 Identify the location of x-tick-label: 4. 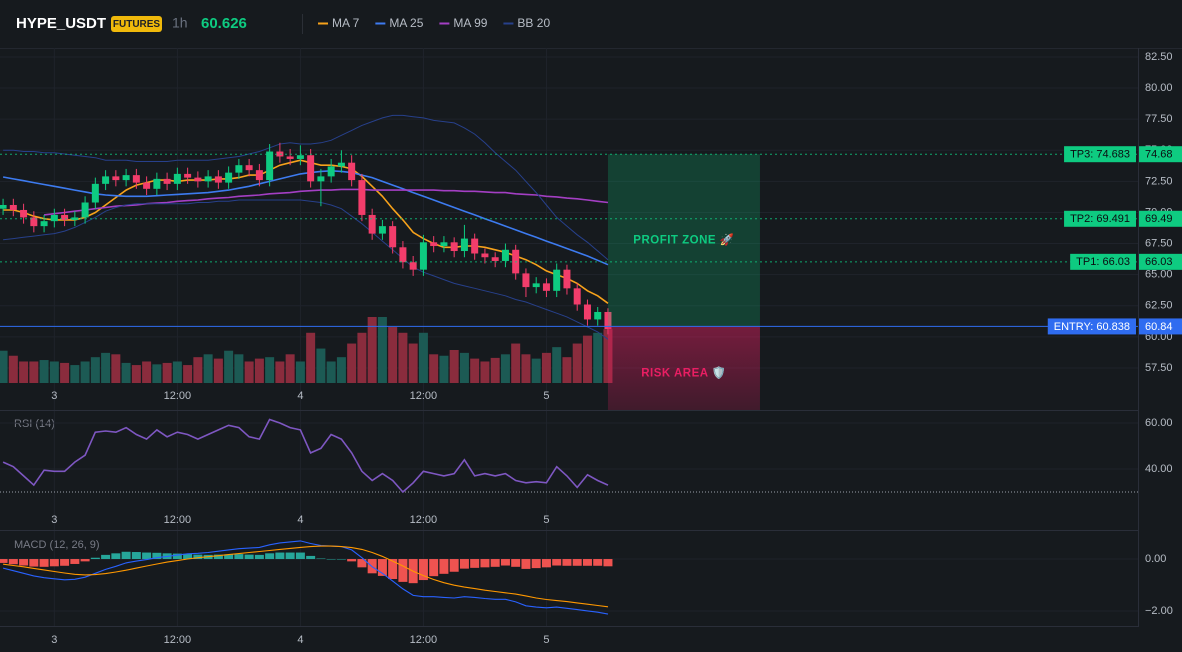
(300, 640).